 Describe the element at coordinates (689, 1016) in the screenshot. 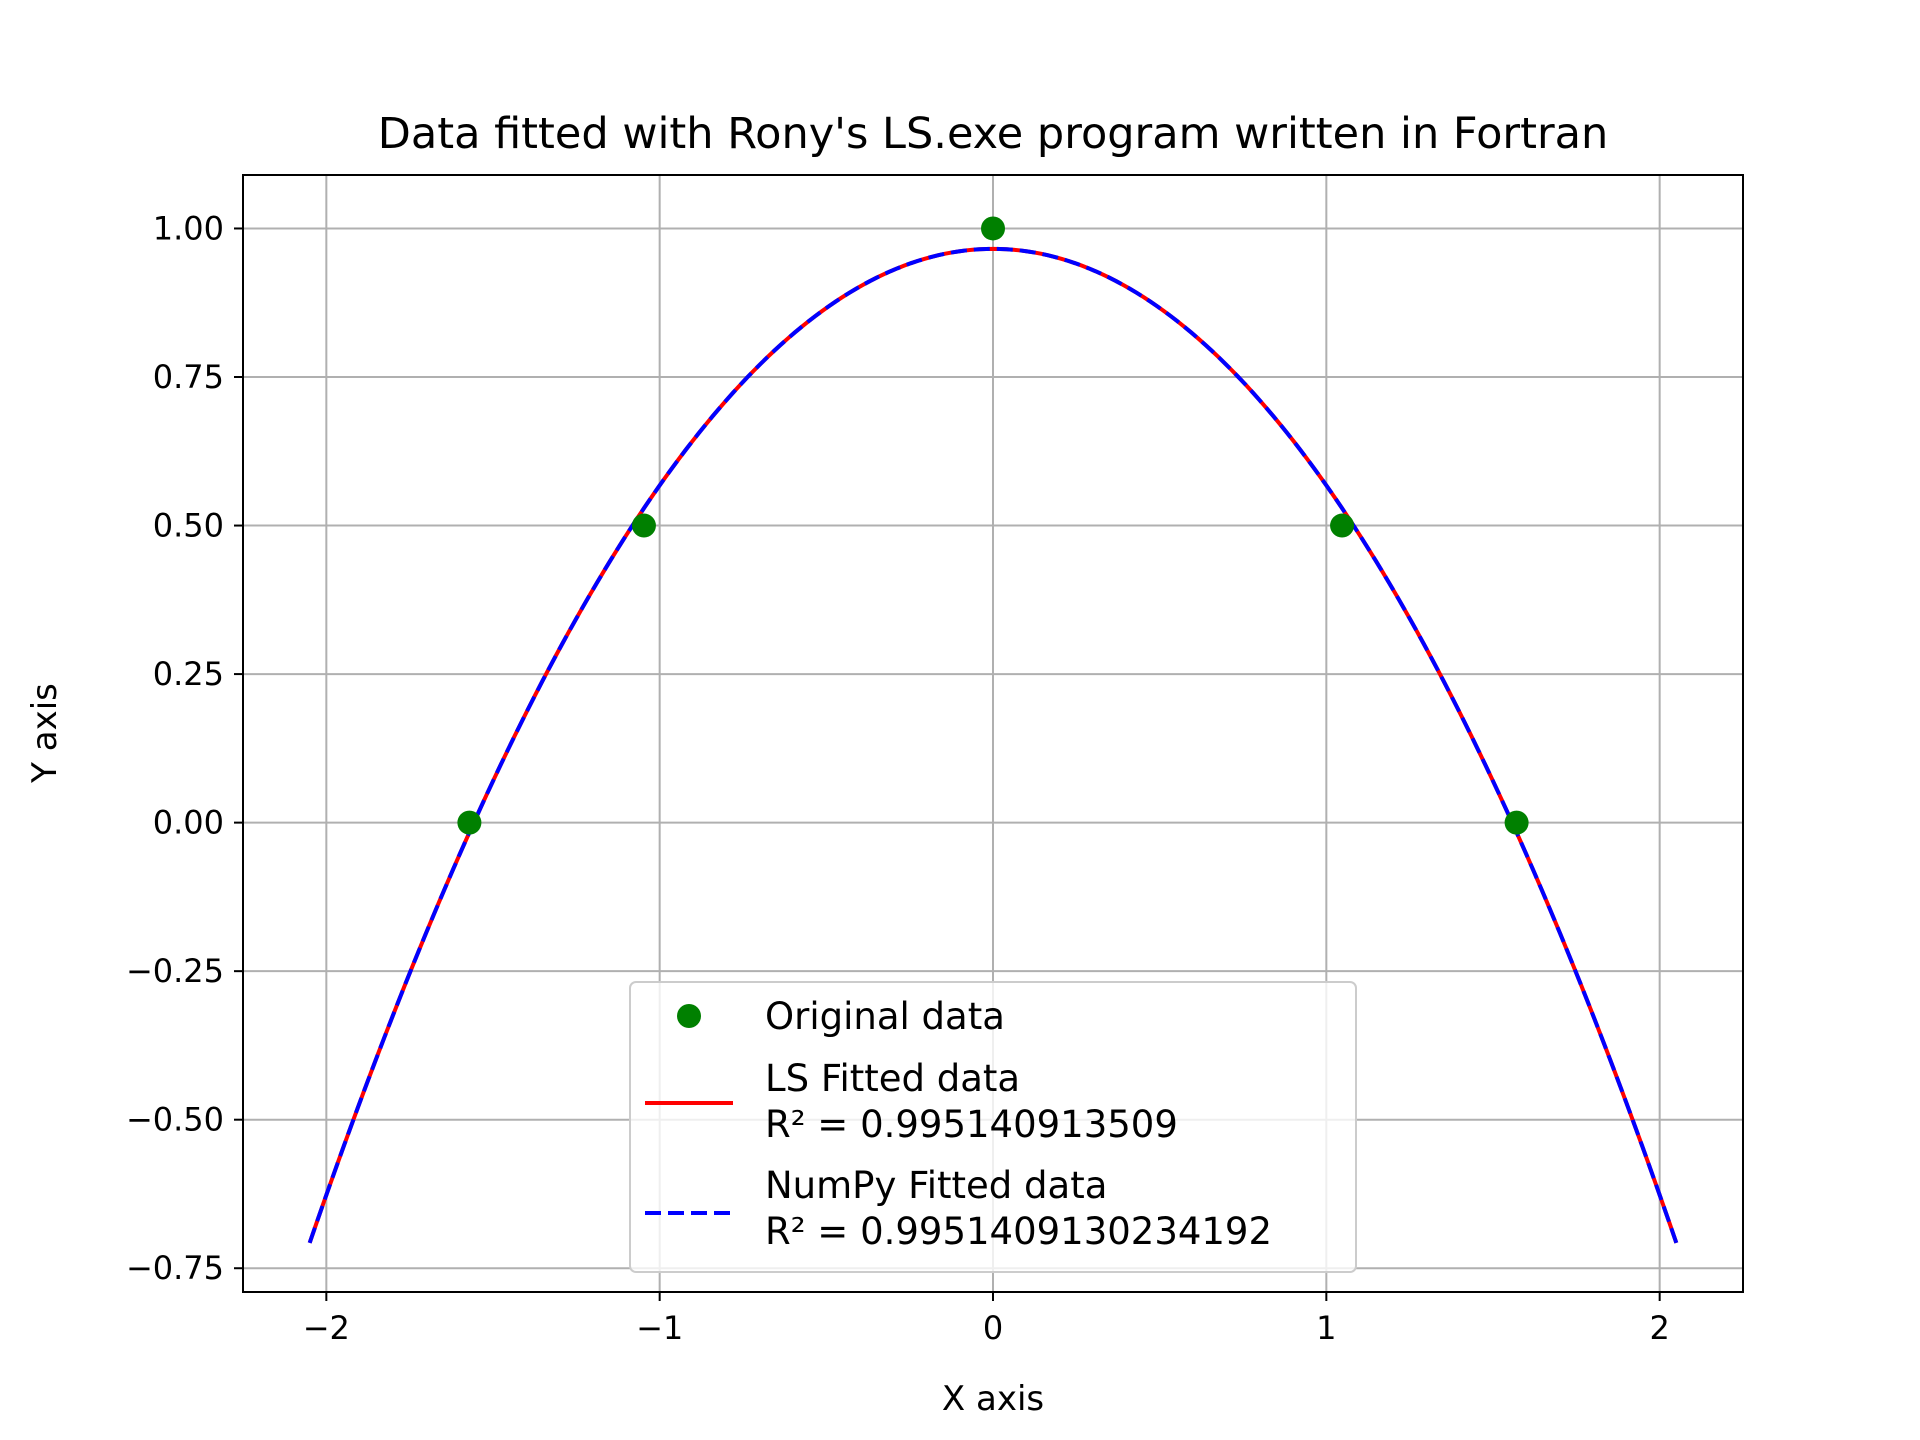

I see `legend-marker-original-data` at that location.